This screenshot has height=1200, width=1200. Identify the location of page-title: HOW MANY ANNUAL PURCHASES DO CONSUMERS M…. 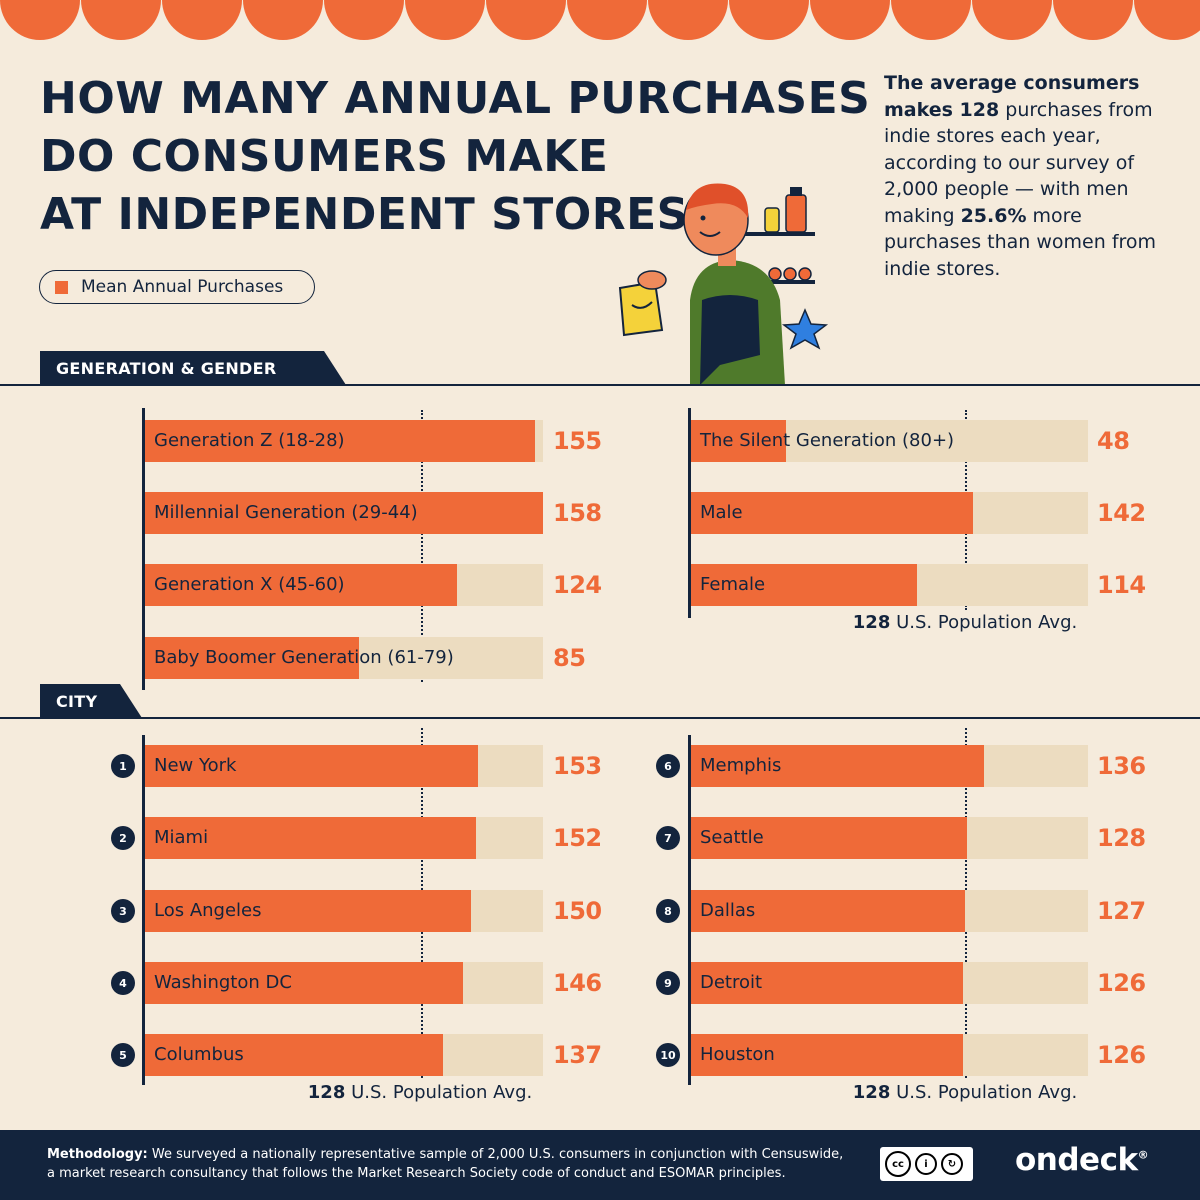
(455, 157).